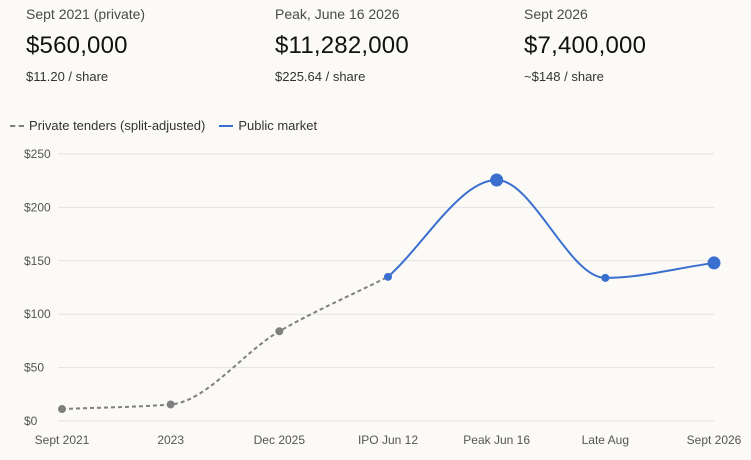  What do you see at coordinates (225, 343) in the screenshot?
I see `private-tenders-line` at bounding box center [225, 343].